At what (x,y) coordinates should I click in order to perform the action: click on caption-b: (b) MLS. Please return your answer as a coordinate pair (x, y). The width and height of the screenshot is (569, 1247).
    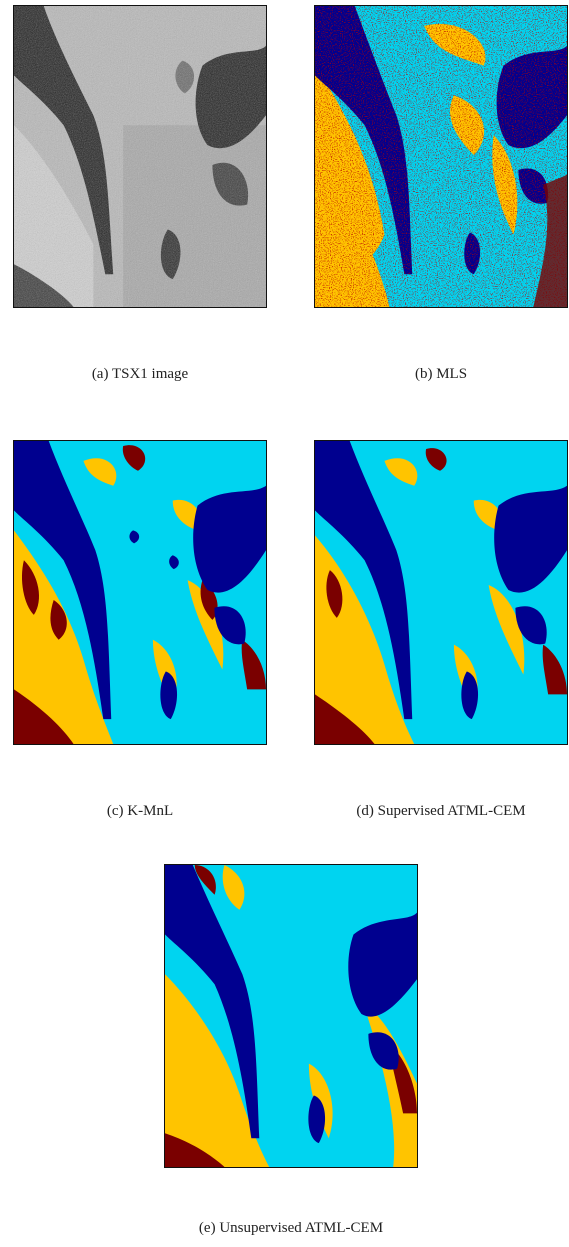
    Looking at the image, I should click on (441, 374).